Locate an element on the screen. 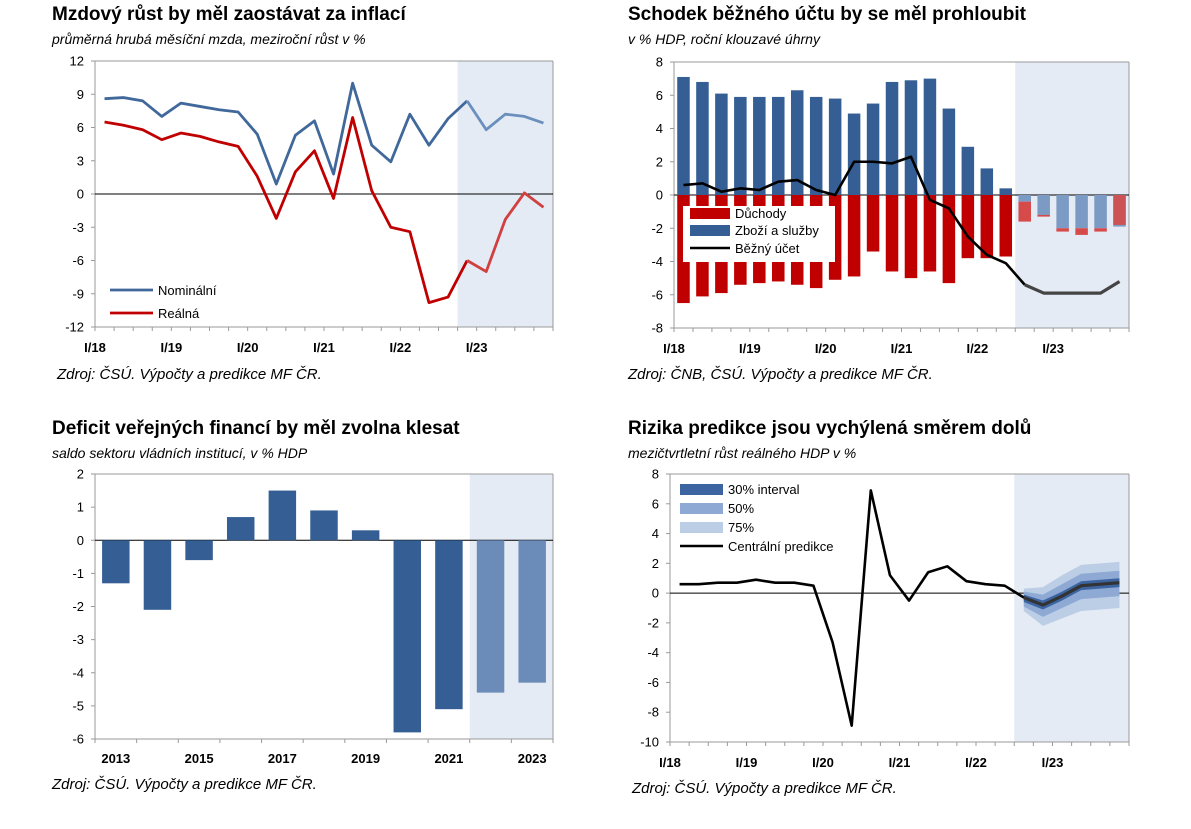  x-tick-label: 2015 is located at coordinates (199, 758).